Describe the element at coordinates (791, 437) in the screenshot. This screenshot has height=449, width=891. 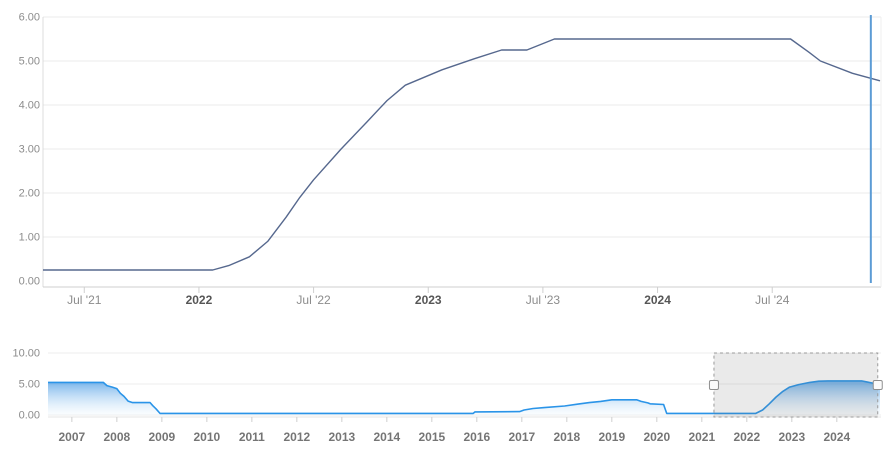
I see `nav-x-axis-label: 2023` at that location.